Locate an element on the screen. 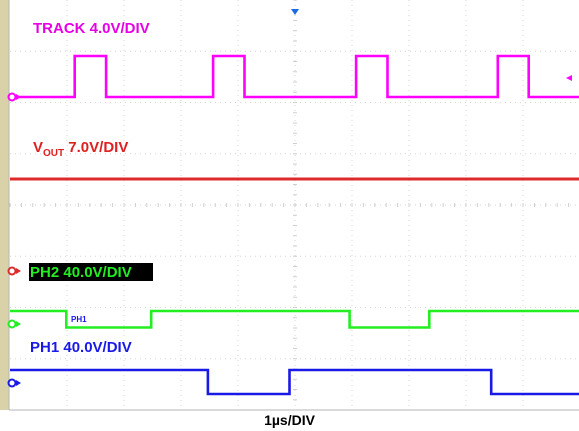 The height and width of the screenshot is (431, 579). trace-track is located at coordinates (294, 76).